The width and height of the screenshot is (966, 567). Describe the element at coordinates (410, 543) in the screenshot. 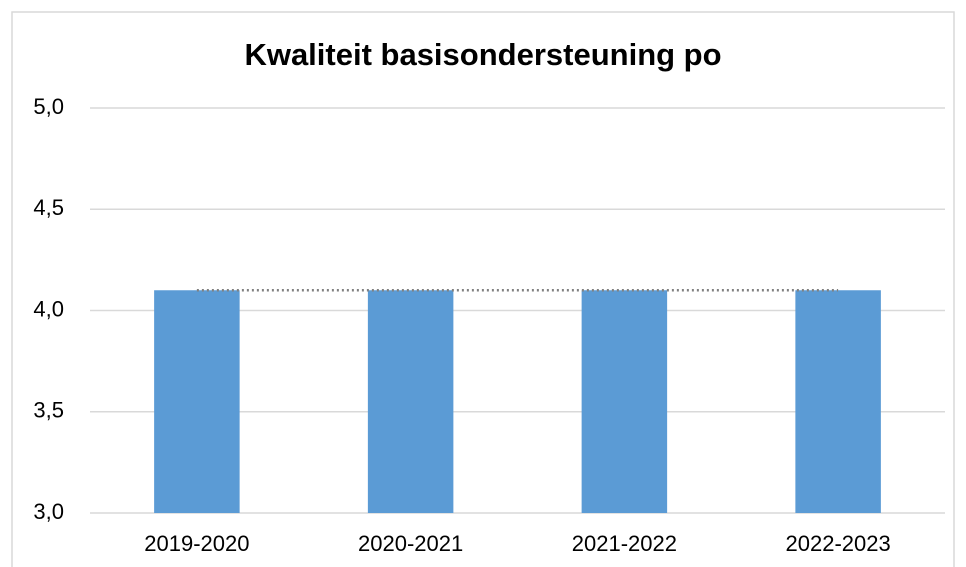

I see `x-tick-label: 2020-2021` at that location.